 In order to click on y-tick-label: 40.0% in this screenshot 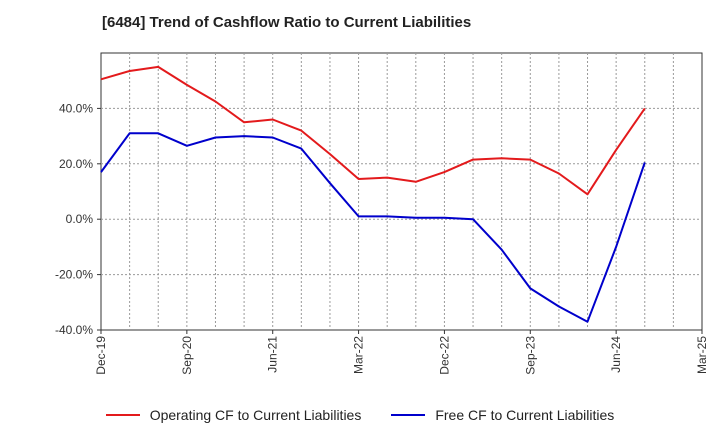, I will do `click(76, 108)`.